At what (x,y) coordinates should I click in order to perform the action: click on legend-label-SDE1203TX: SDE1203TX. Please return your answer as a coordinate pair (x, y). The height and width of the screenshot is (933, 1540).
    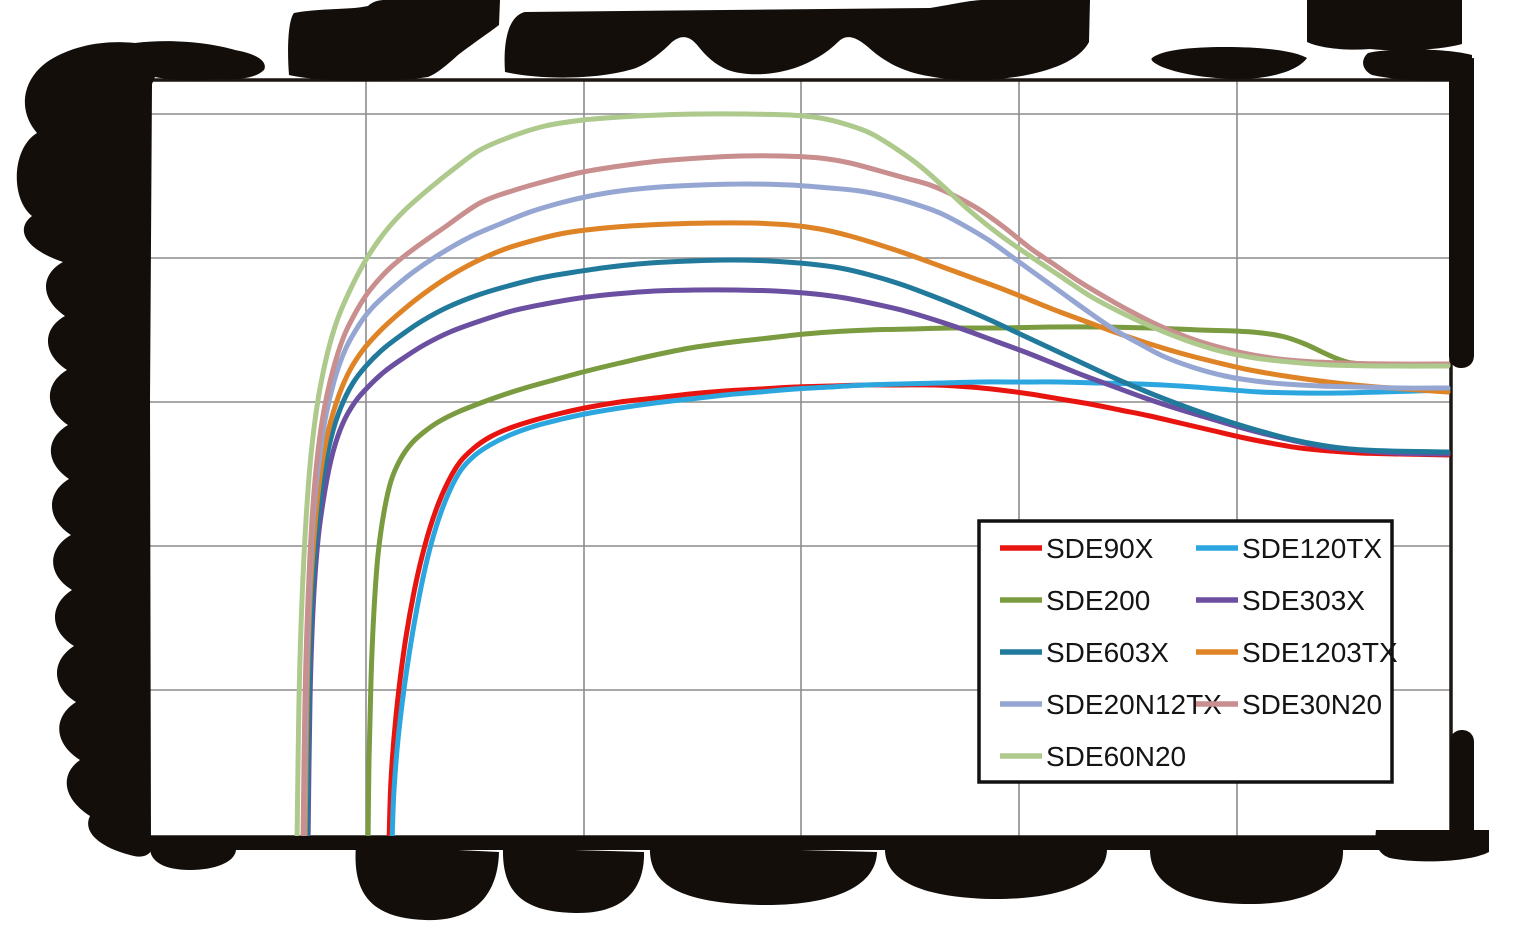
    Looking at the image, I should click on (1320, 652).